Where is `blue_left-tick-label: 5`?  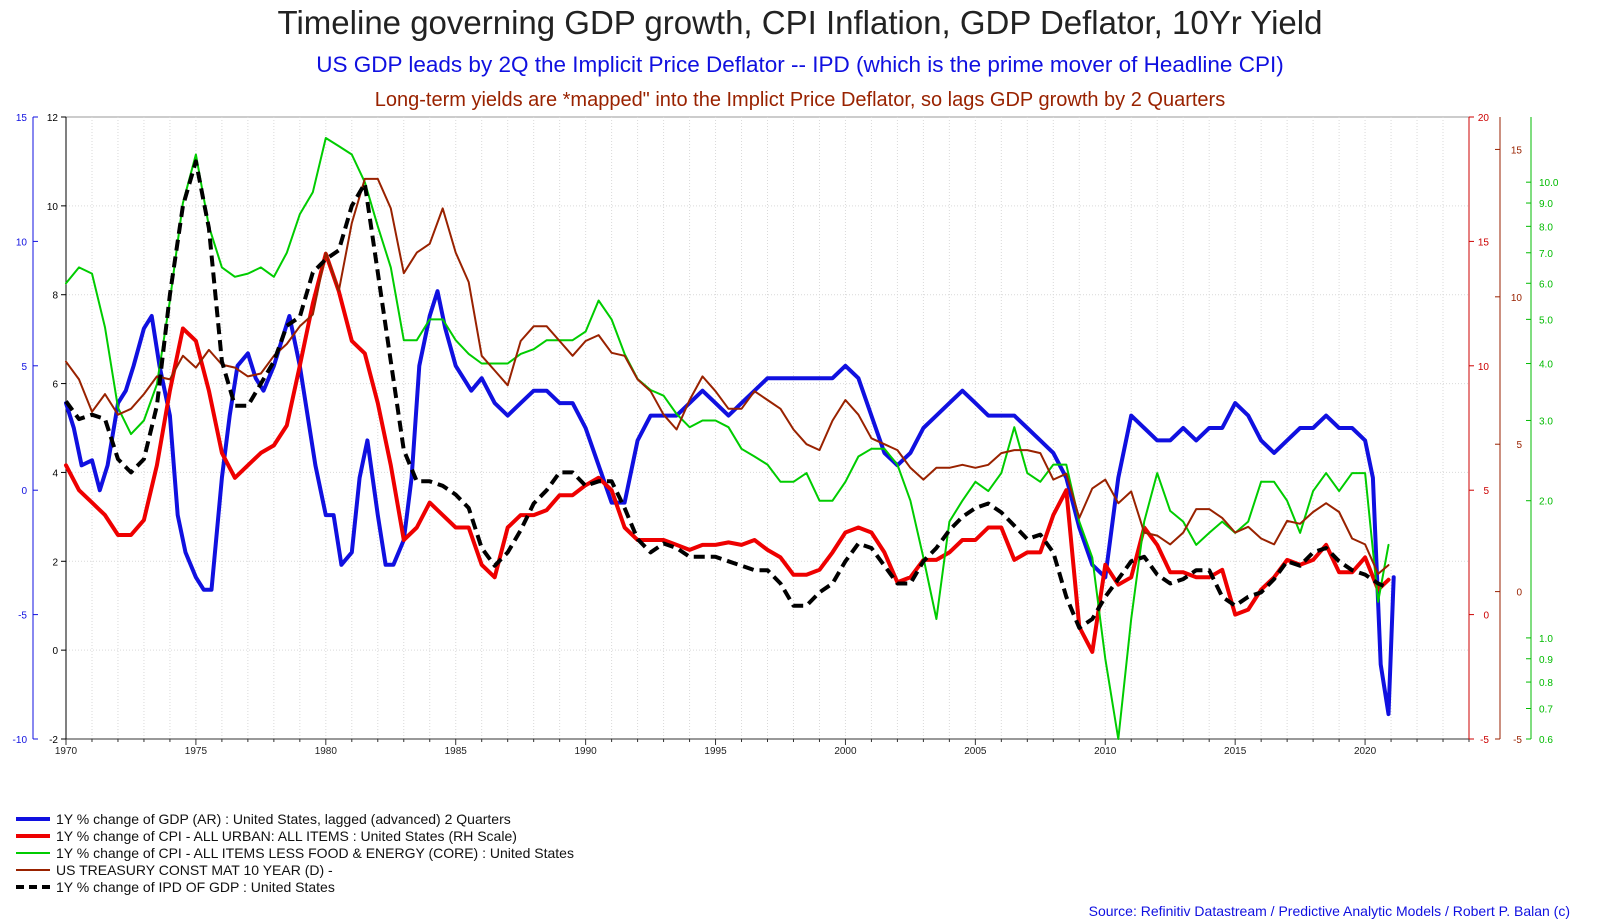 blue_left-tick-label: 5 is located at coordinates (24, 367).